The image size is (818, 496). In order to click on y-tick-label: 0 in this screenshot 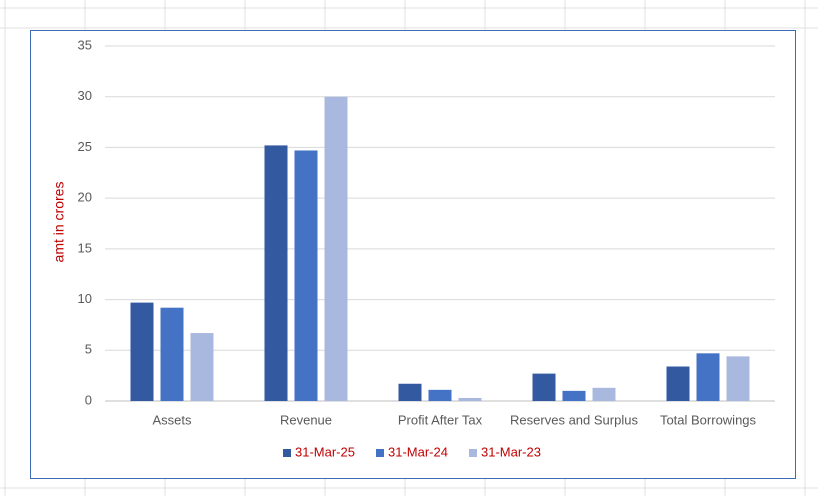, I will do `click(88, 399)`.